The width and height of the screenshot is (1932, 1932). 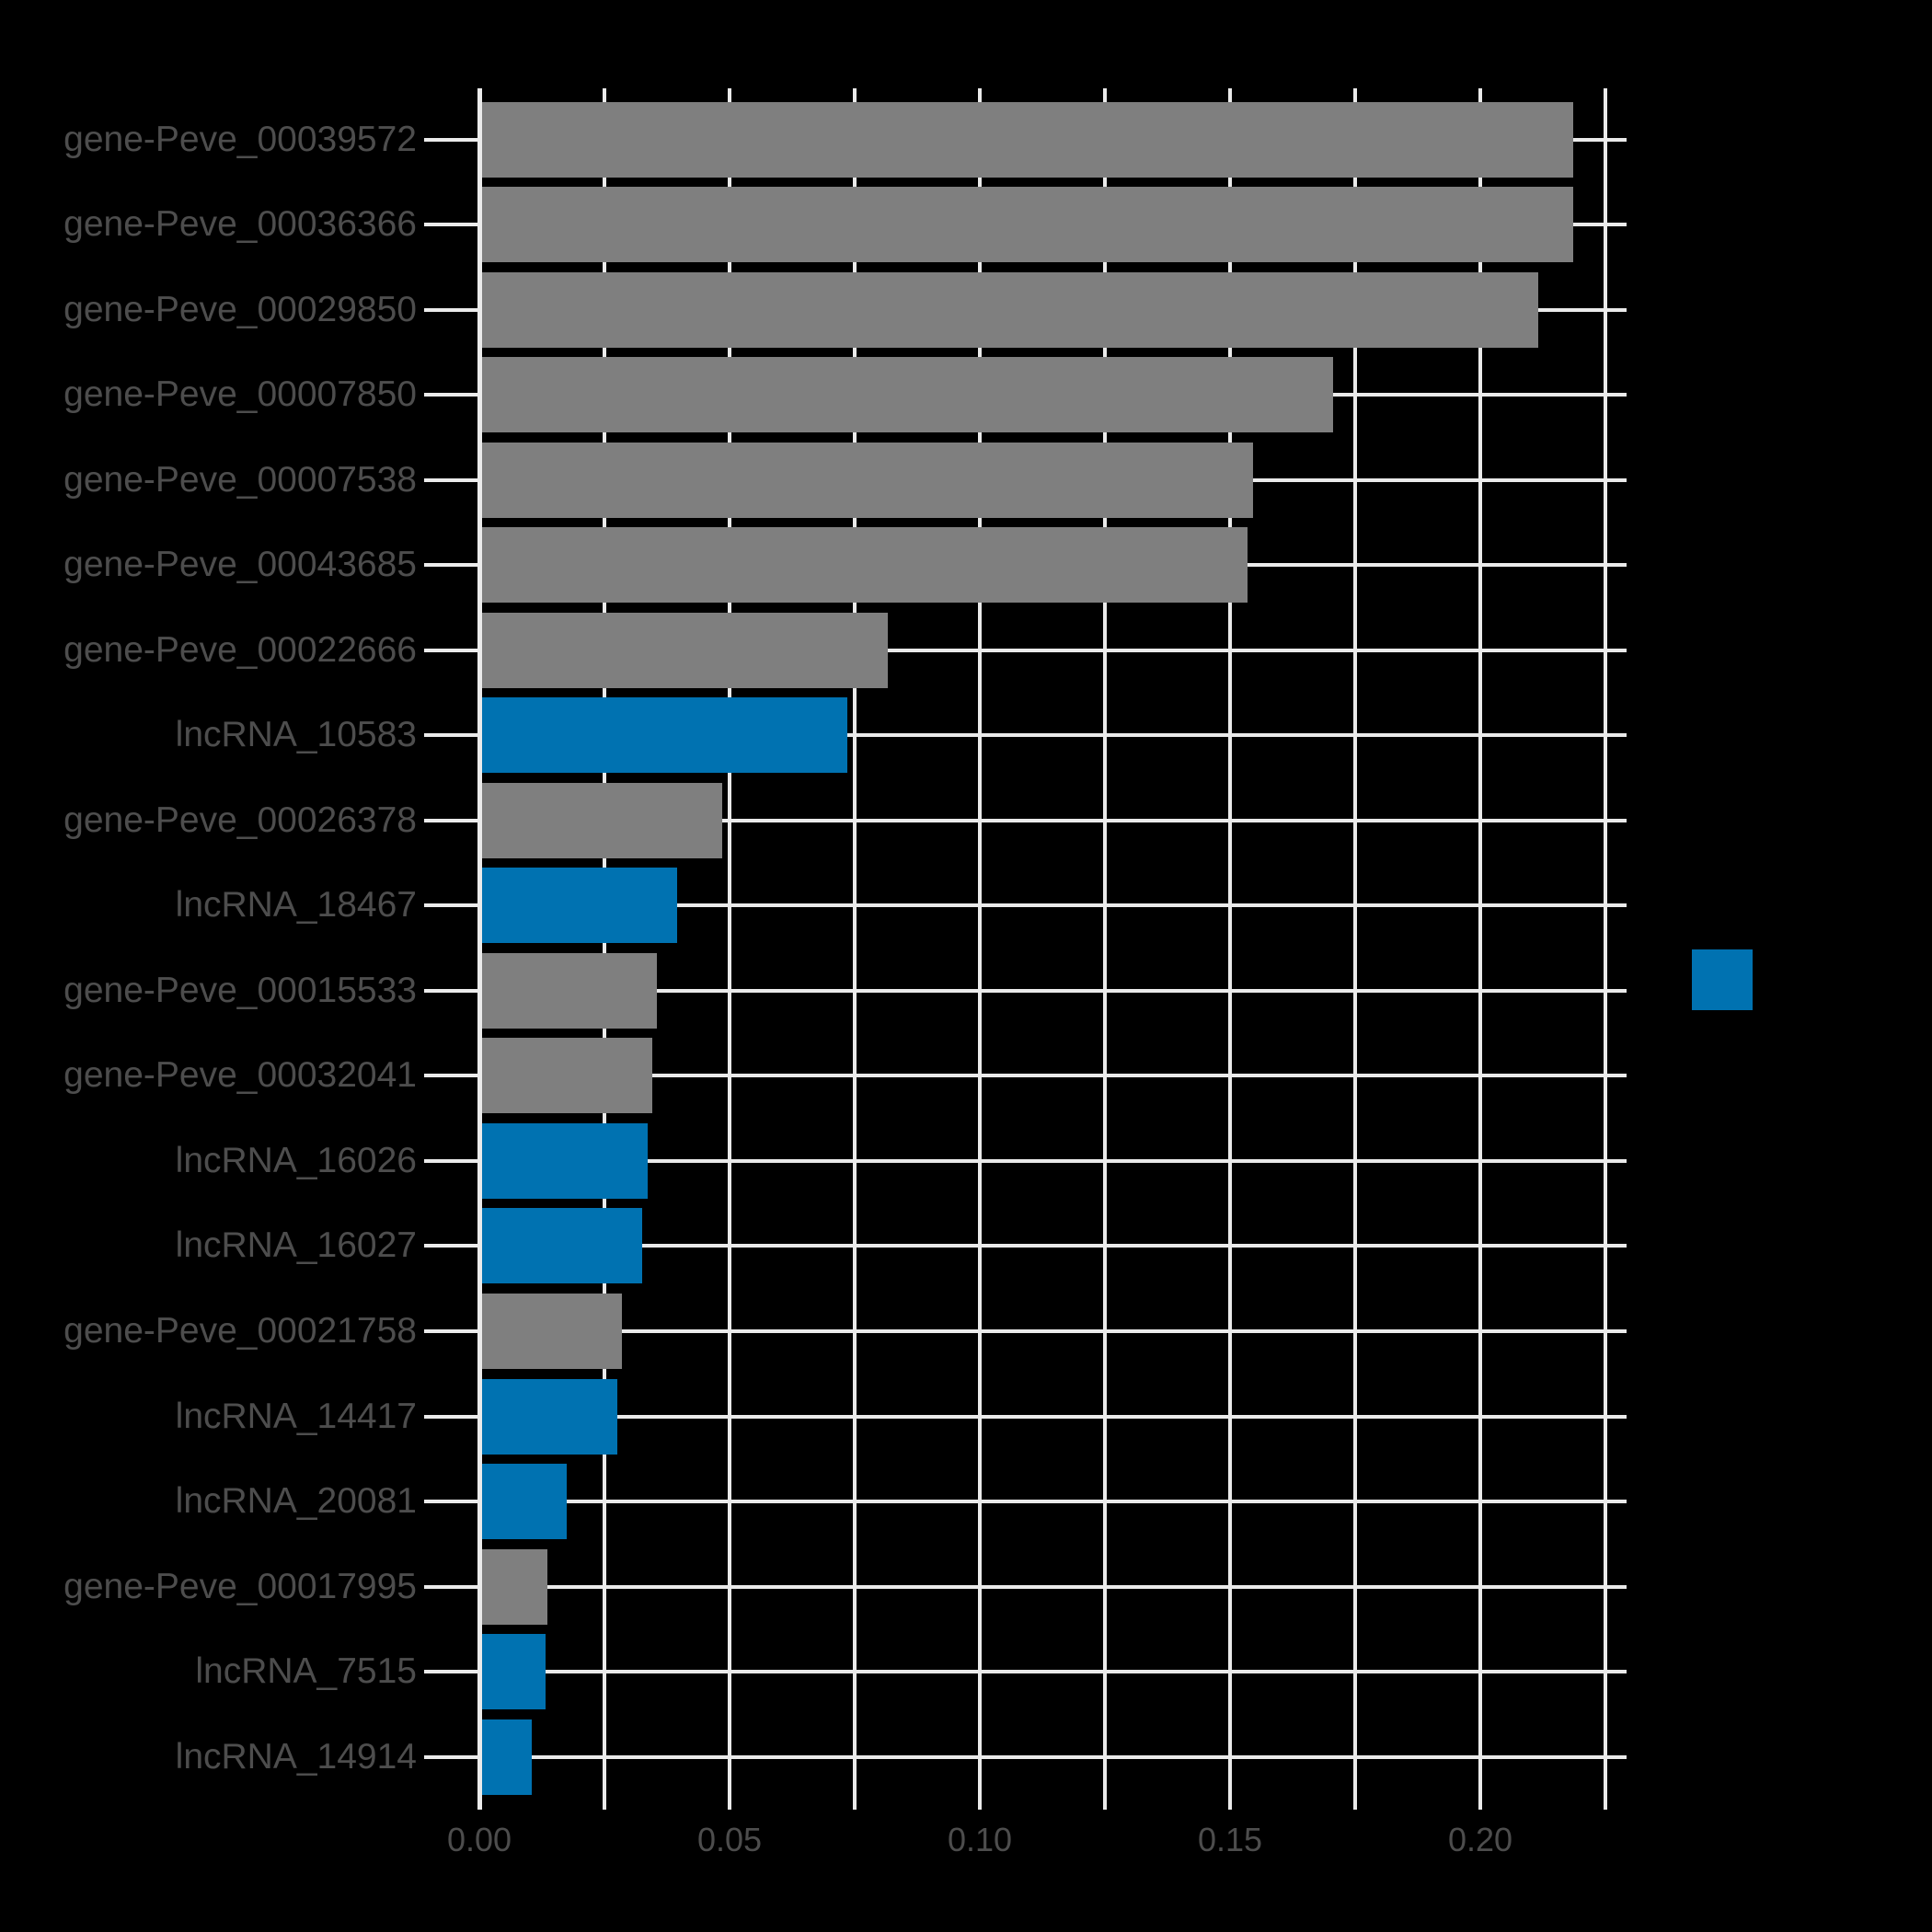 What do you see at coordinates (240, 394) in the screenshot?
I see `y-tick-label: gene-Peve_00007850` at bounding box center [240, 394].